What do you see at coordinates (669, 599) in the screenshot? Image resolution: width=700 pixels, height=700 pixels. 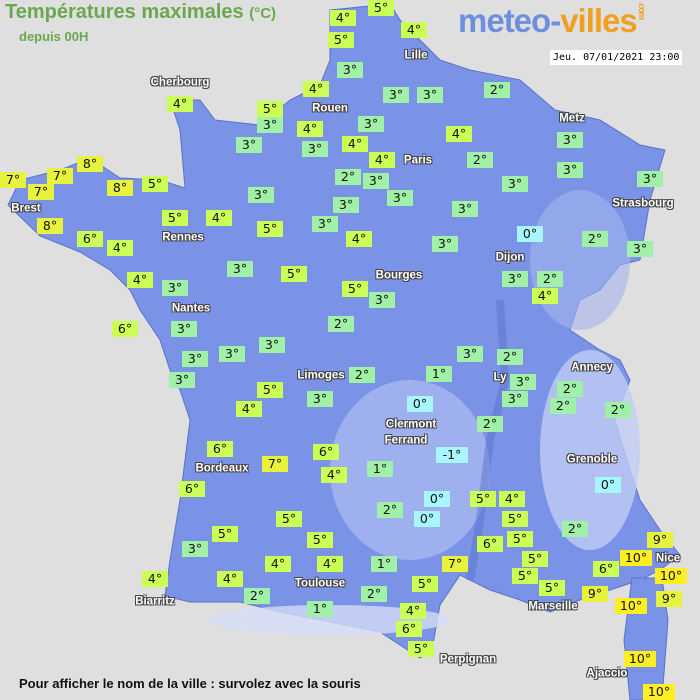 I see `temperature-label: 9°` at bounding box center [669, 599].